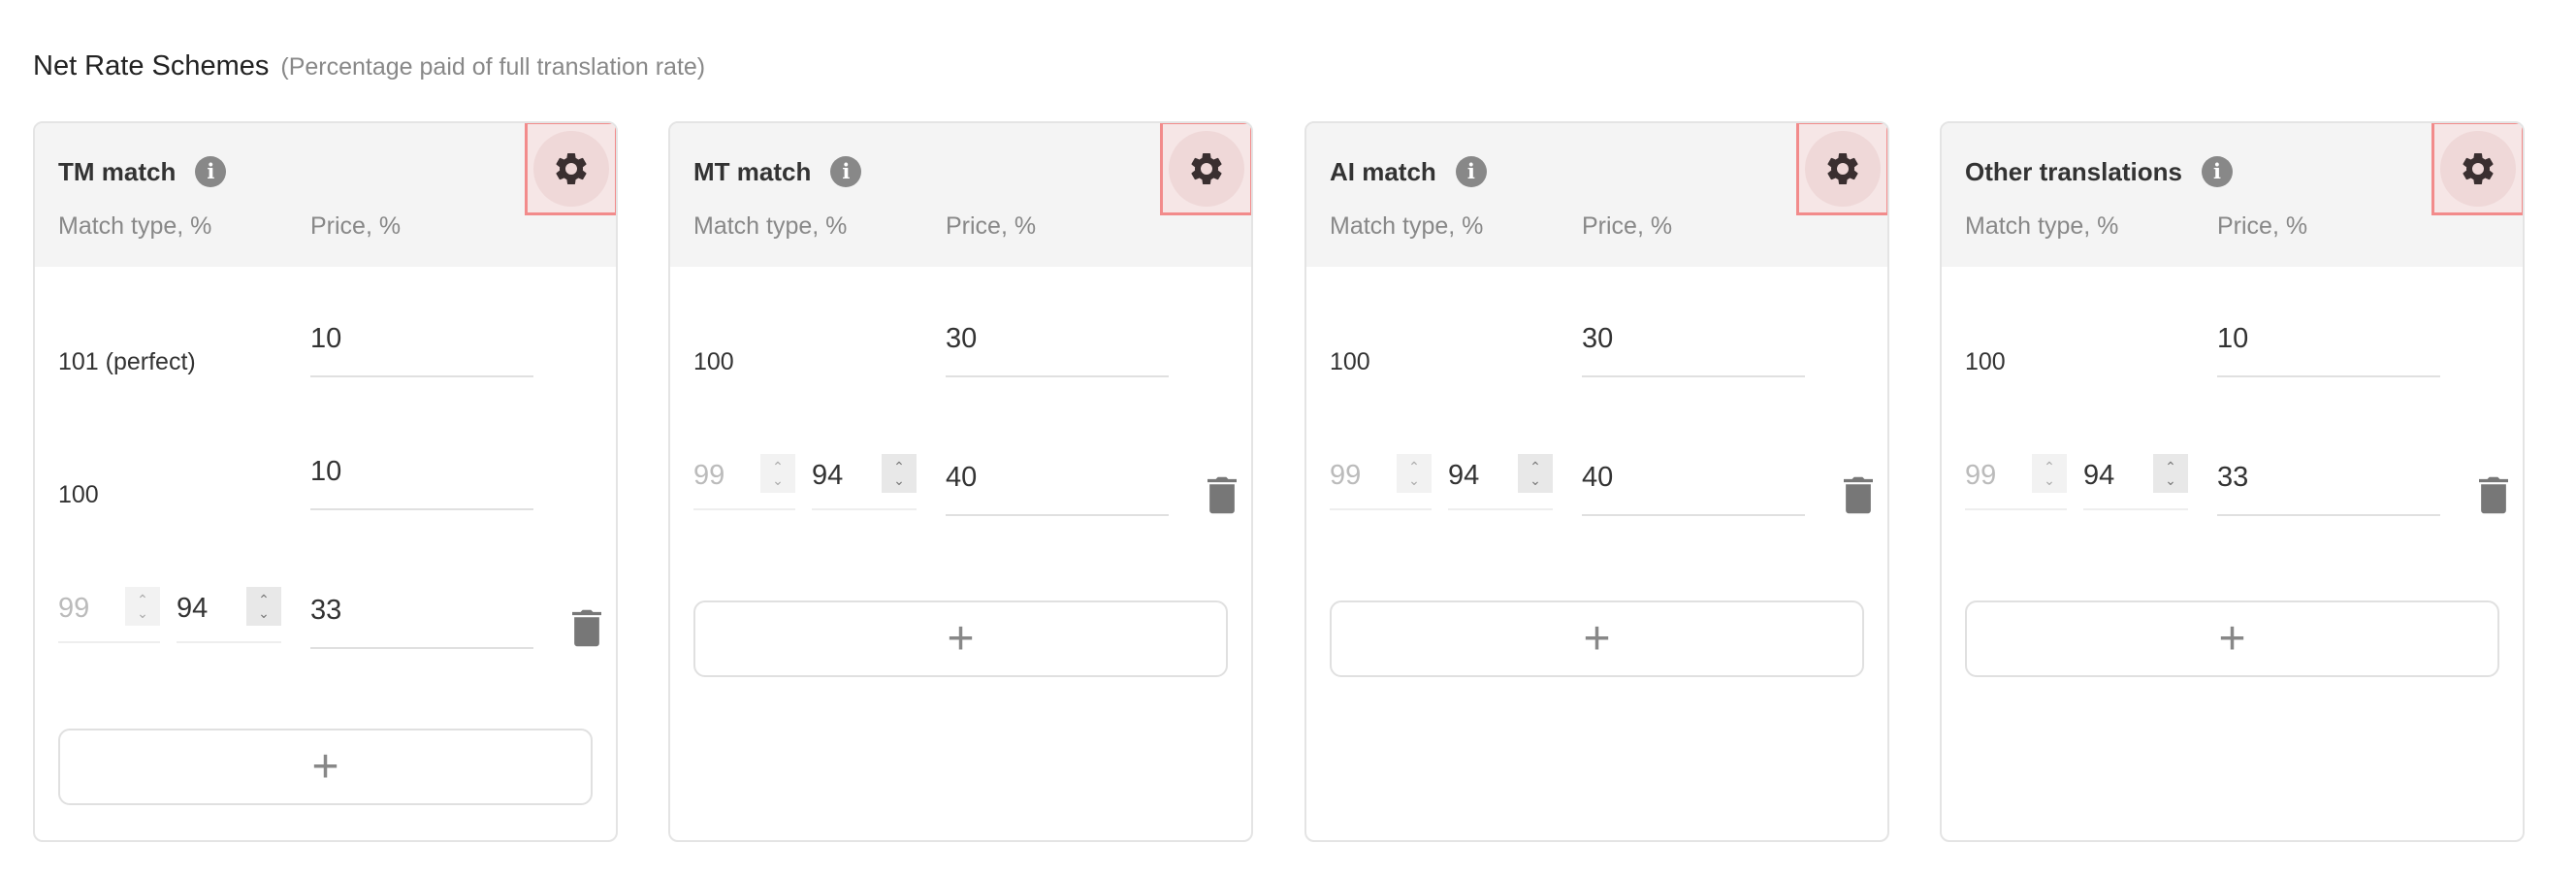  What do you see at coordinates (117, 171) in the screenshot?
I see `card-title-text: TM match` at bounding box center [117, 171].